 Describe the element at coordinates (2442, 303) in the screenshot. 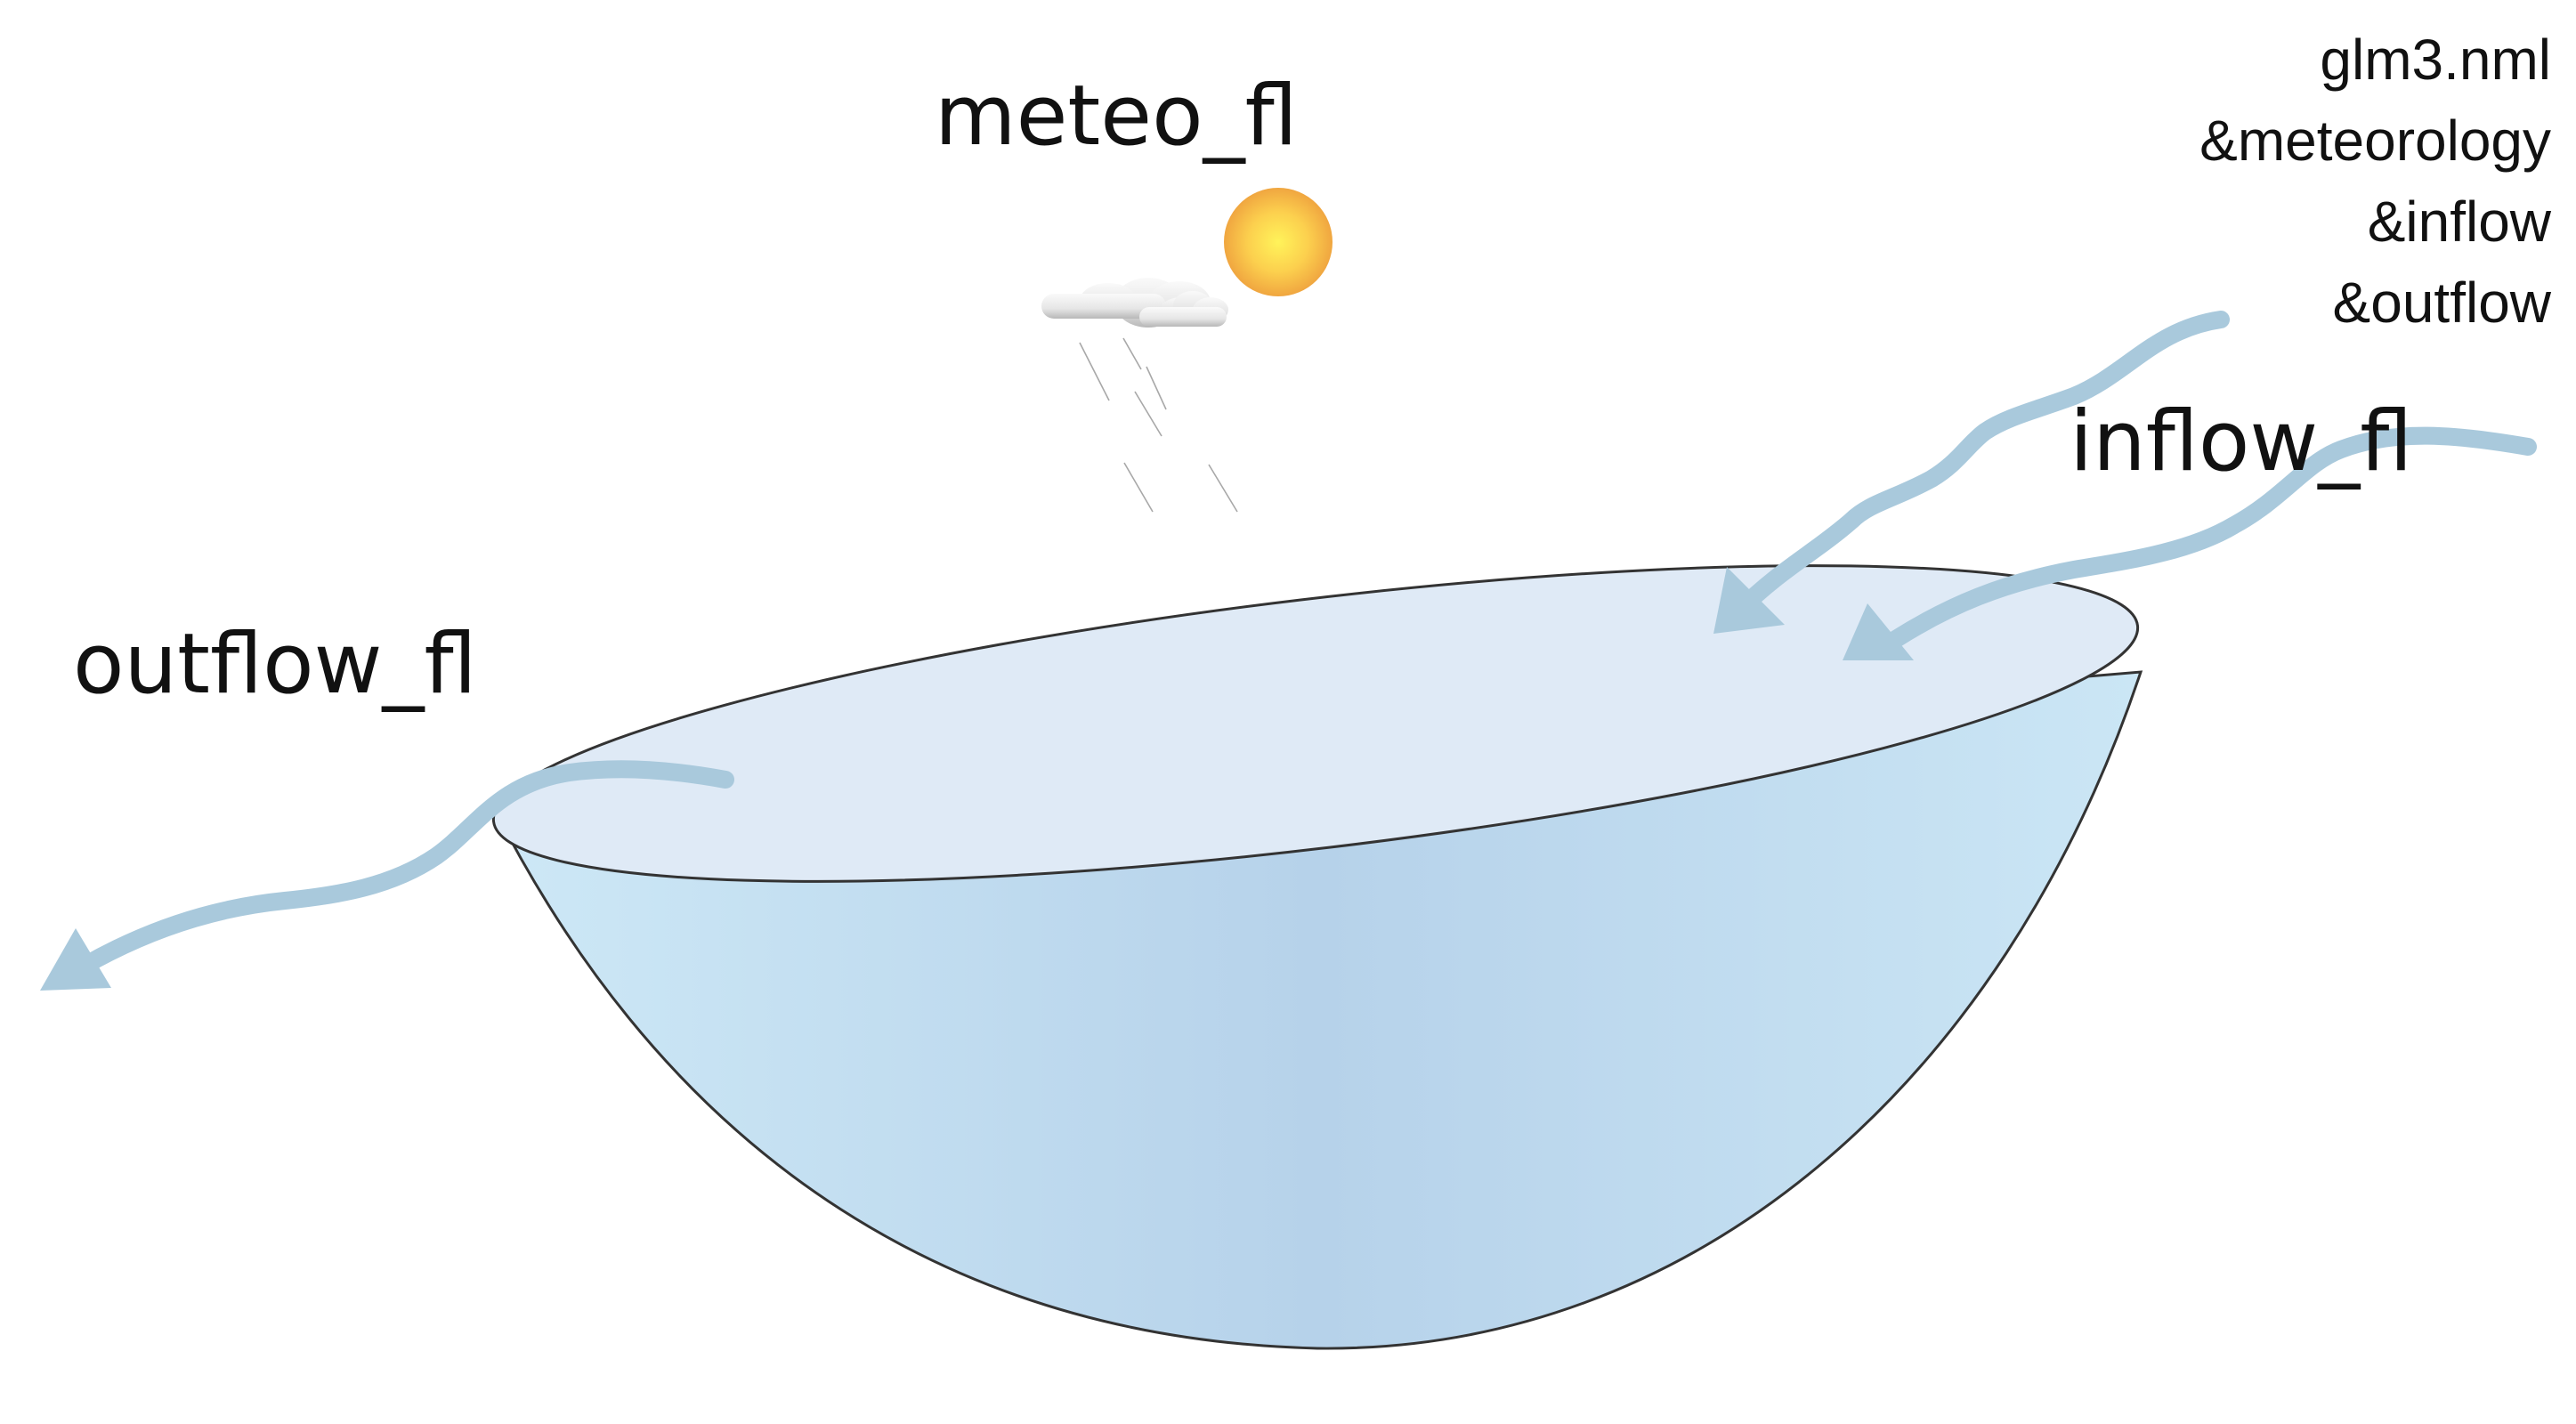

I see `config-section-outflow: &outflow` at that location.